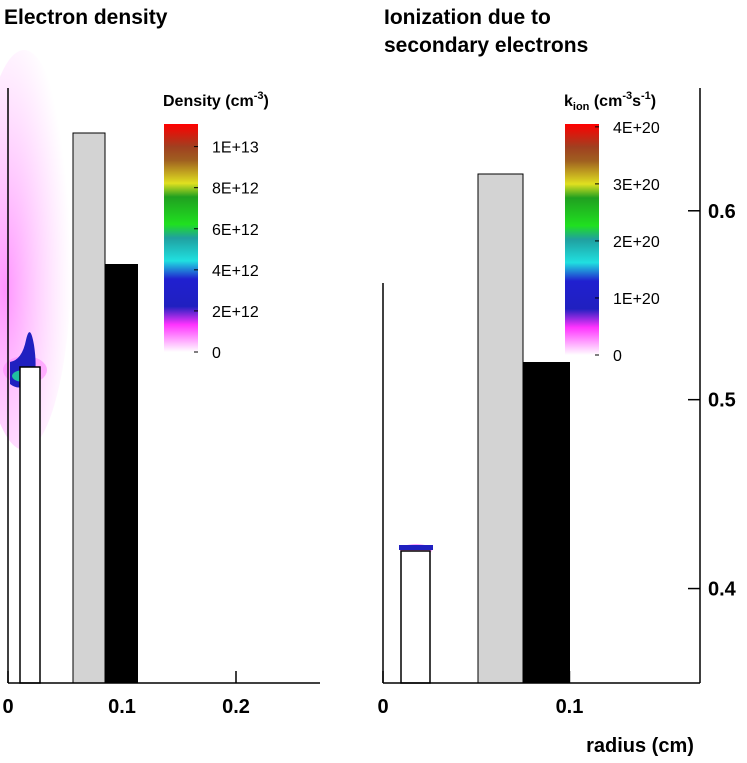 The width and height of the screenshot is (747, 763). What do you see at coordinates (568, 101) in the screenshot?
I see `label-part: k` at bounding box center [568, 101].